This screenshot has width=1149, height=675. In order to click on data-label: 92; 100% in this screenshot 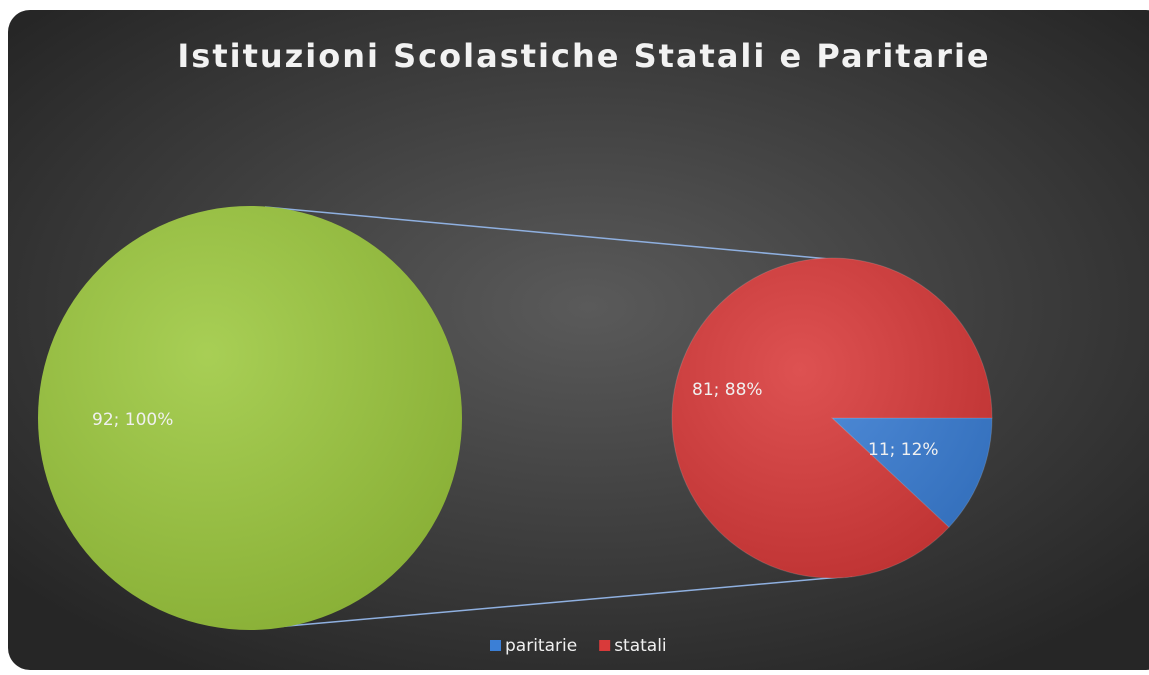, I will do `click(132, 420)`.